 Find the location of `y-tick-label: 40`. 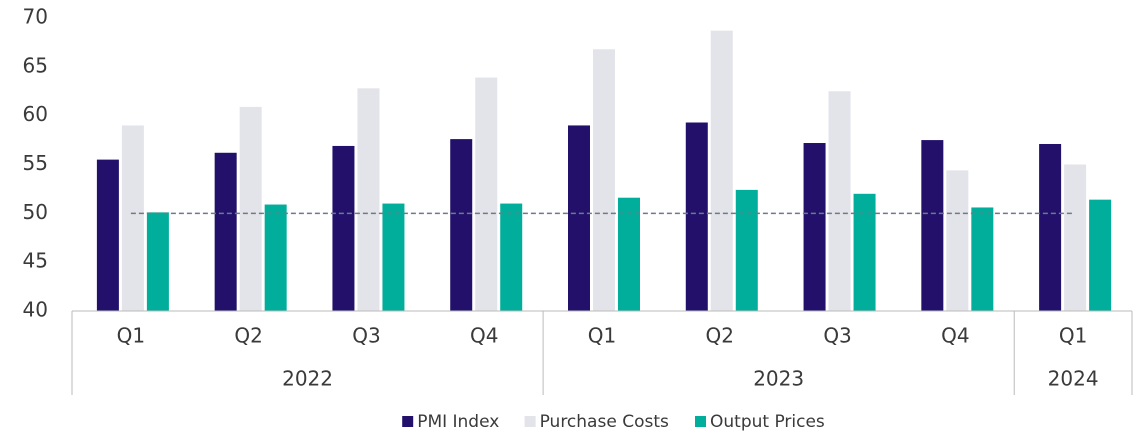

y-tick-label: 40 is located at coordinates (35, 310).